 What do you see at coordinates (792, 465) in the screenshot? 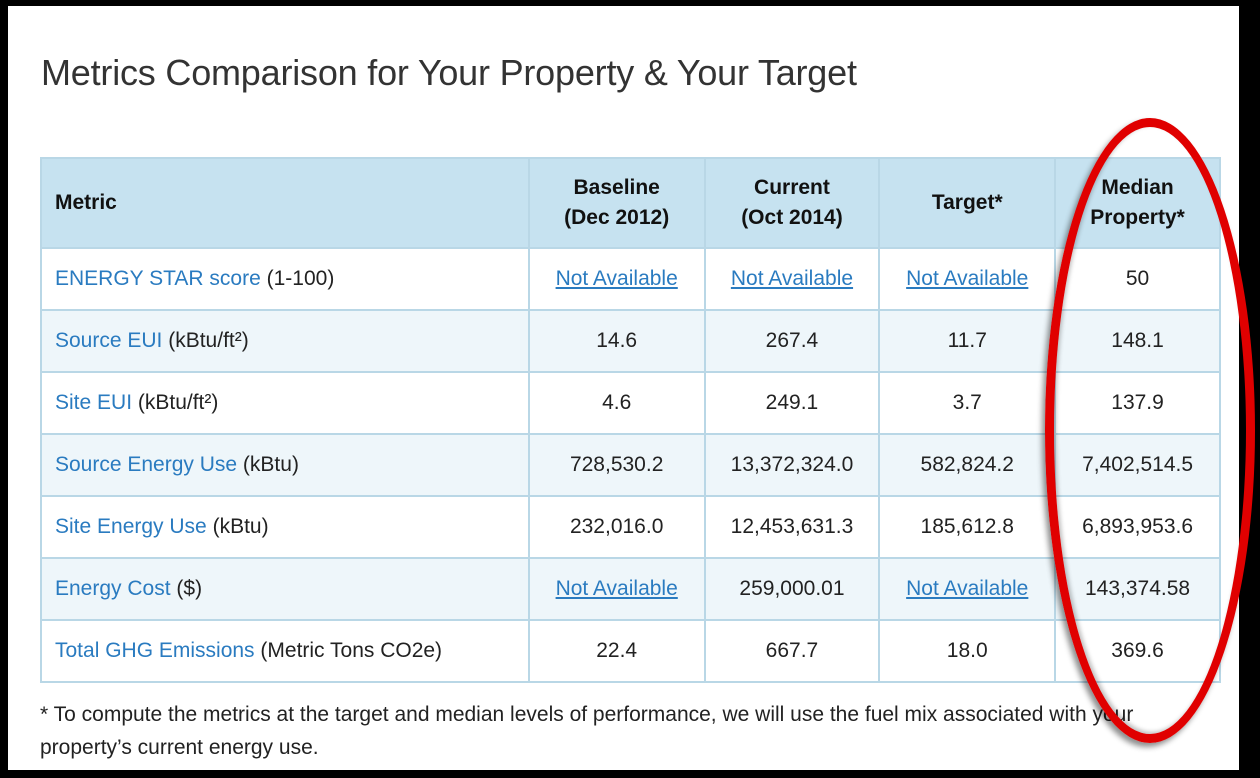
I see `current-cell: 13,372,324.0` at bounding box center [792, 465].